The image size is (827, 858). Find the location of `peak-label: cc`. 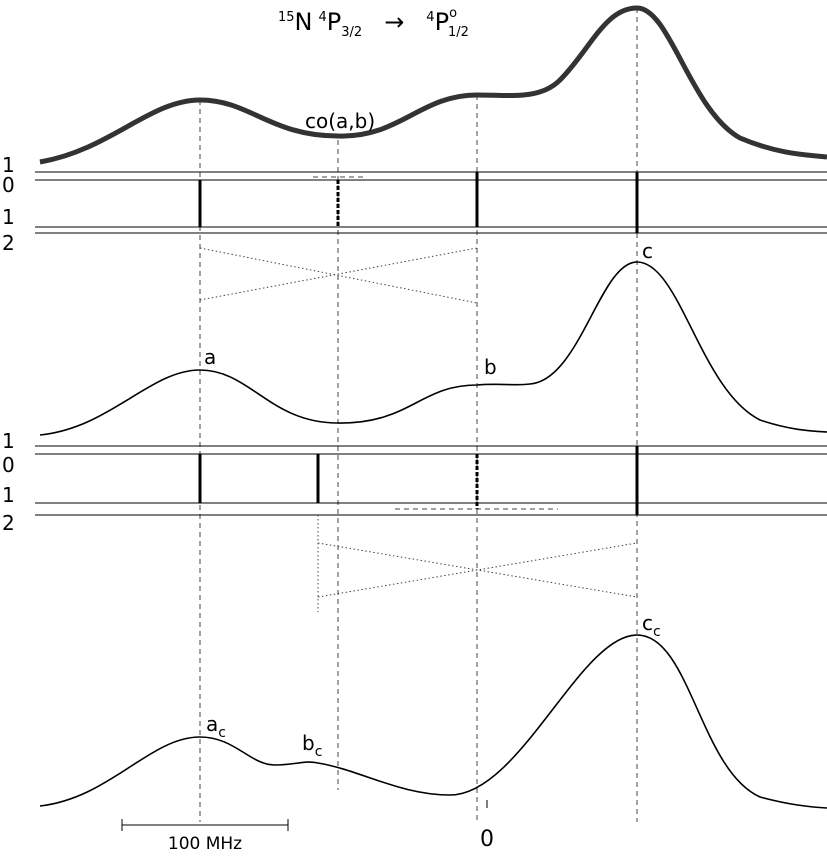

peak-label: cc is located at coordinates (651, 625).